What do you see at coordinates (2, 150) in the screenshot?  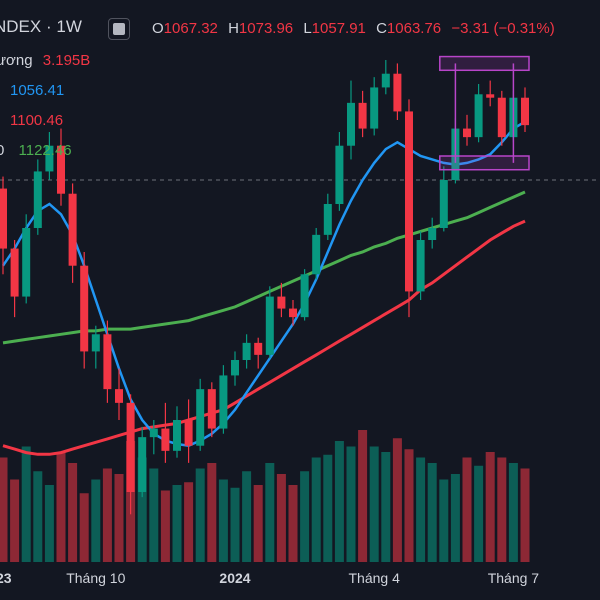 I see `ma-green-prefix: 0` at bounding box center [2, 150].